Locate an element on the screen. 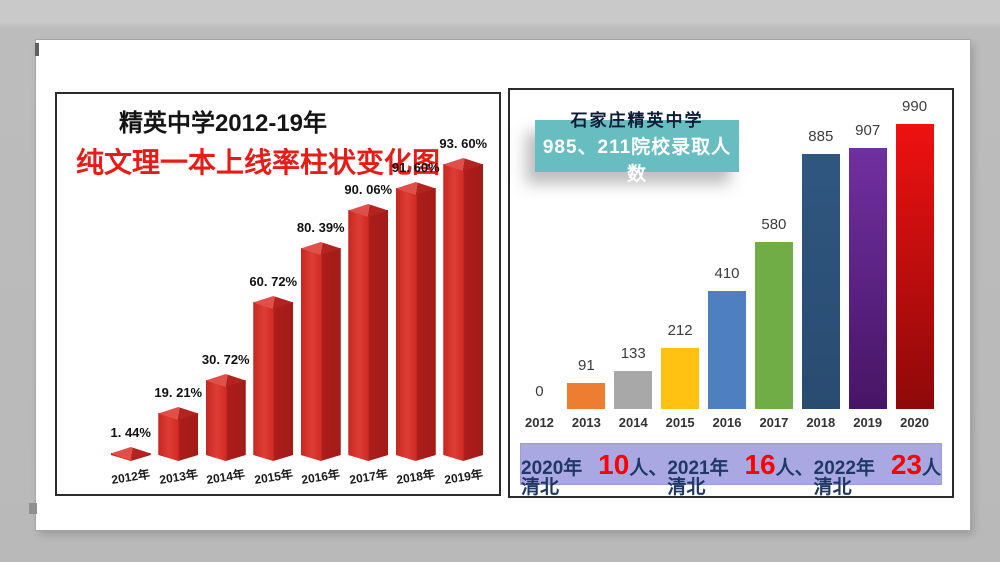 The height and width of the screenshot is (562, 1000). left-bar-group: 60. 72% 2015年 is located at coordinates (273, 313).